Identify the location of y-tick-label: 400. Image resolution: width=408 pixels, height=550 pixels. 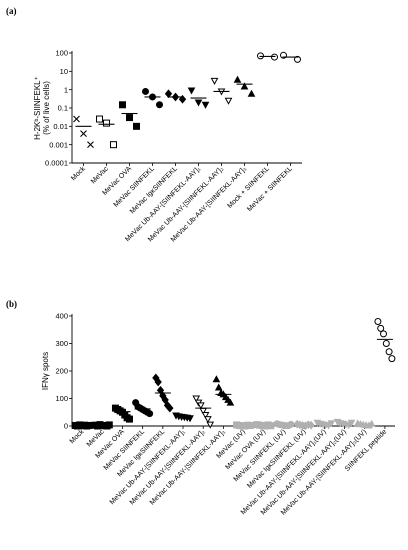
(61, 316).